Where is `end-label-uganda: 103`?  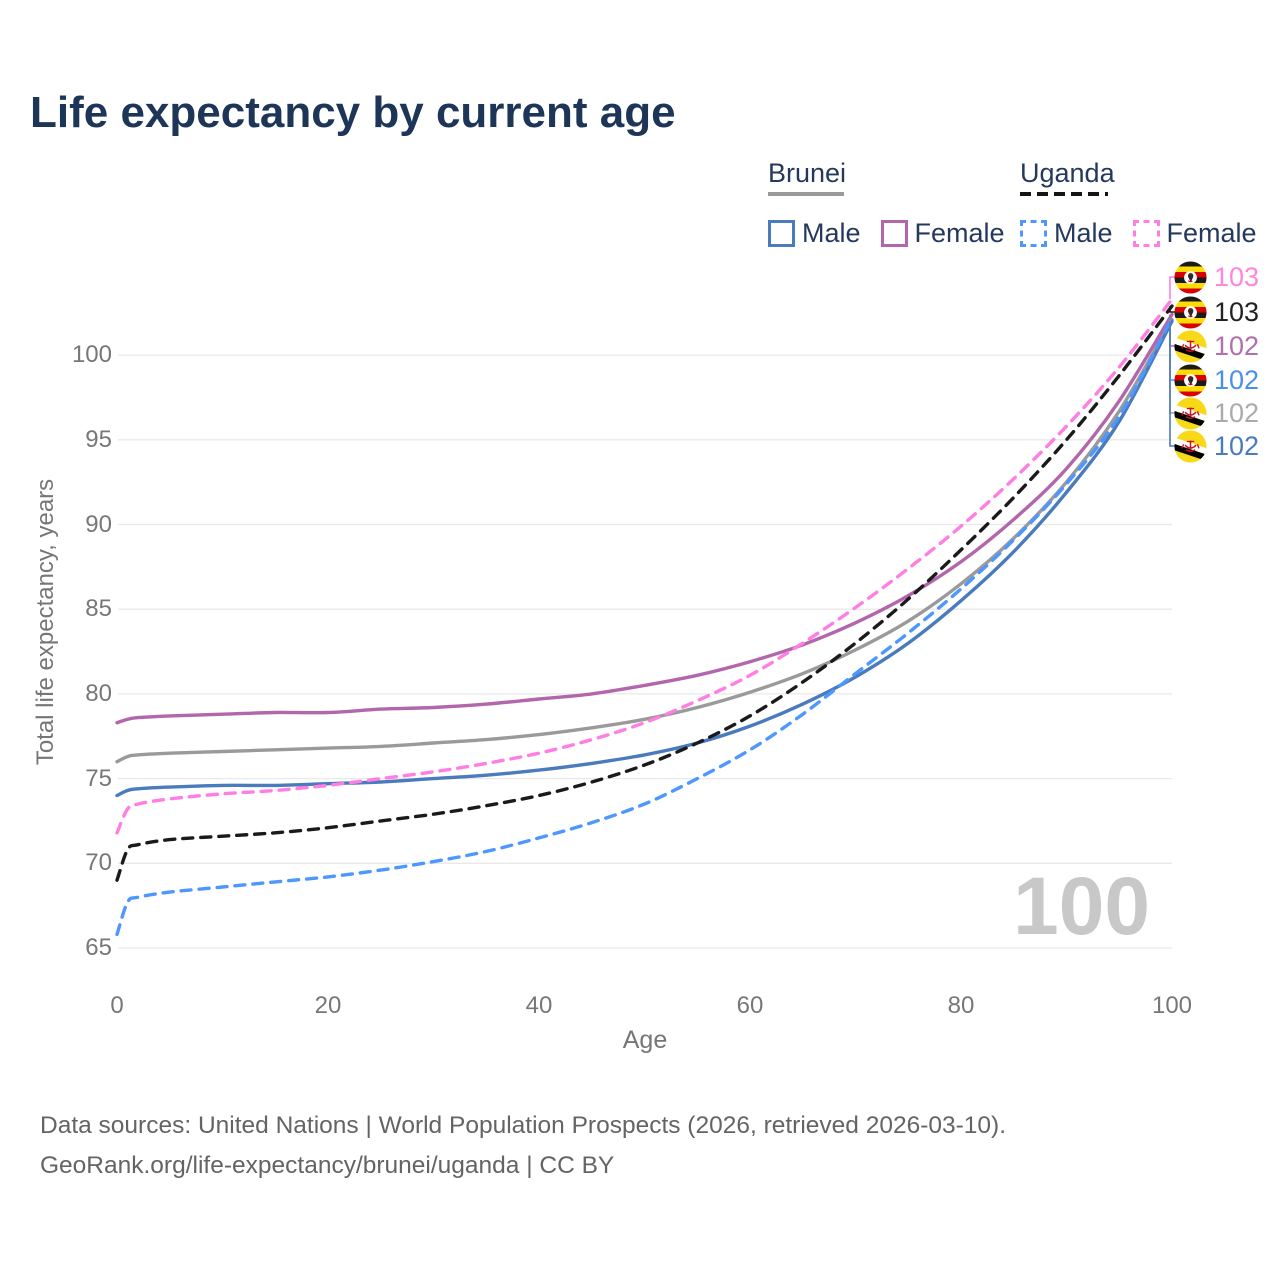
end-label-uganda: 103 is located at coordinates (1216, 312).